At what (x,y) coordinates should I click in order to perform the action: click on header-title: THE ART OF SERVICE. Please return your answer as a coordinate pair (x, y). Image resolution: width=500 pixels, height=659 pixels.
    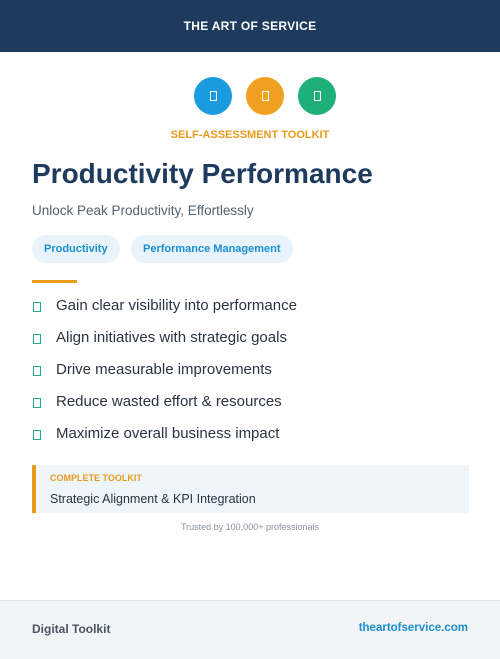
    Looking at the image, I should click on (250, 26).